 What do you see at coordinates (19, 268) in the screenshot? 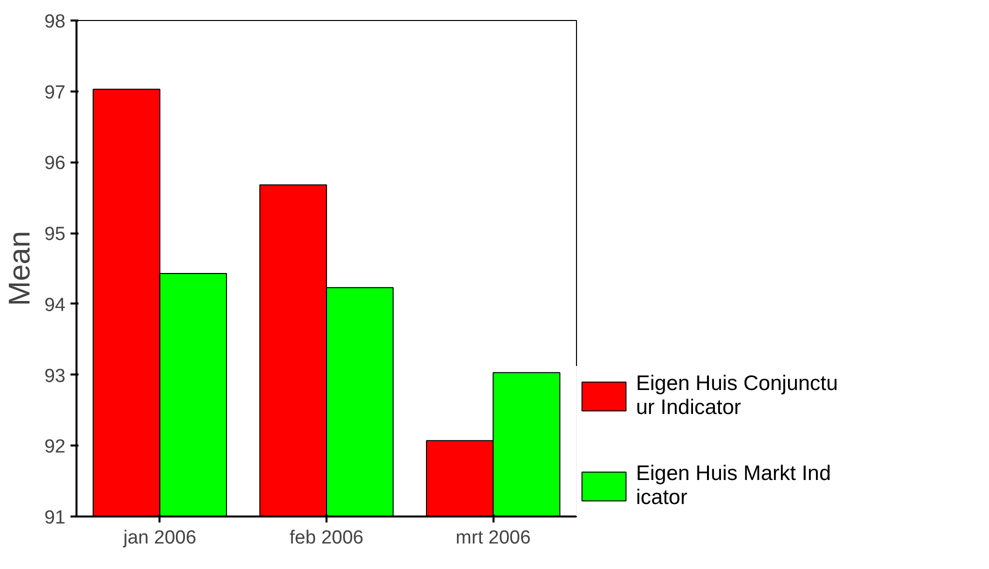
I see `y-axis-title: Mean` at bounding box center [19, 268].